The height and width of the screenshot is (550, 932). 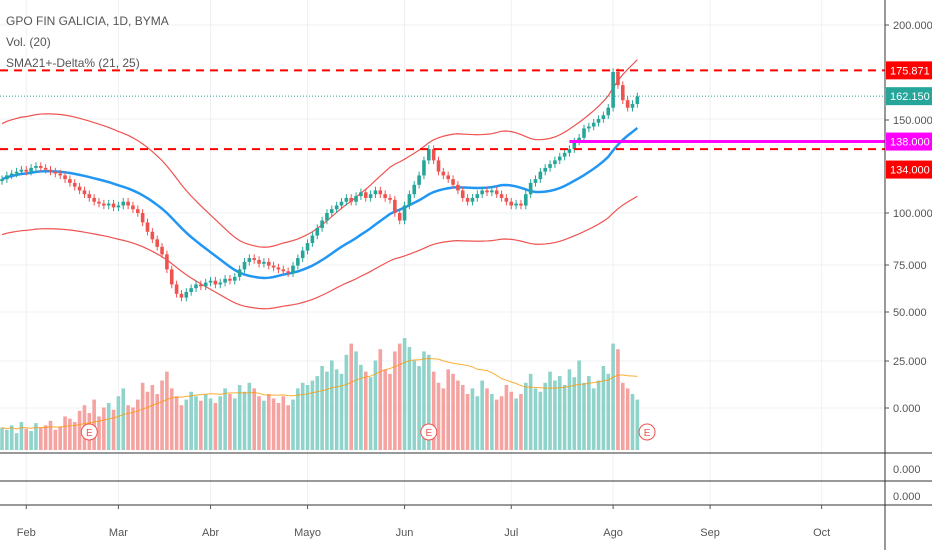 What do you see at coordinates (28, 42) in the screenshot?
I see `volume-legend: Vol. (20)` at bounding box center [28, 42].